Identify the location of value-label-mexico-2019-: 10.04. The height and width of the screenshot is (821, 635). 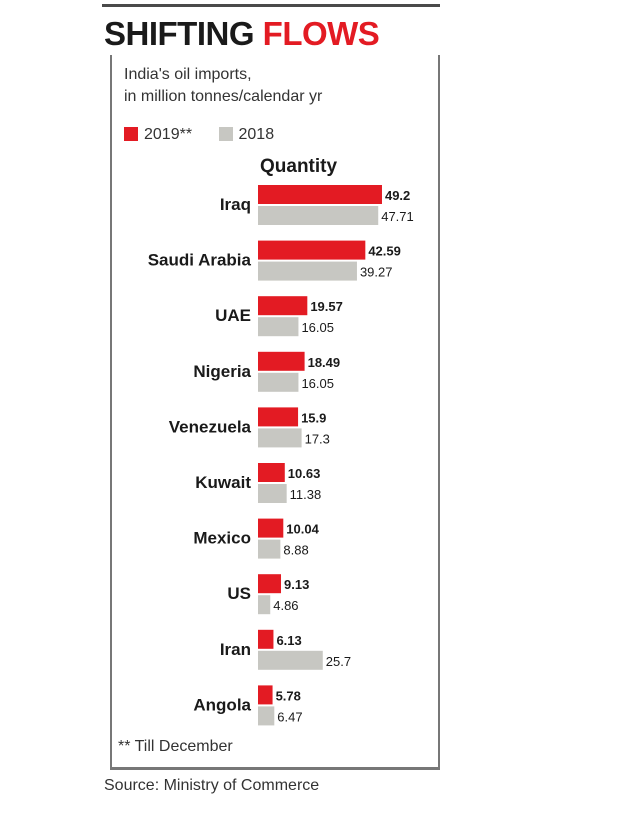
(302, 529).